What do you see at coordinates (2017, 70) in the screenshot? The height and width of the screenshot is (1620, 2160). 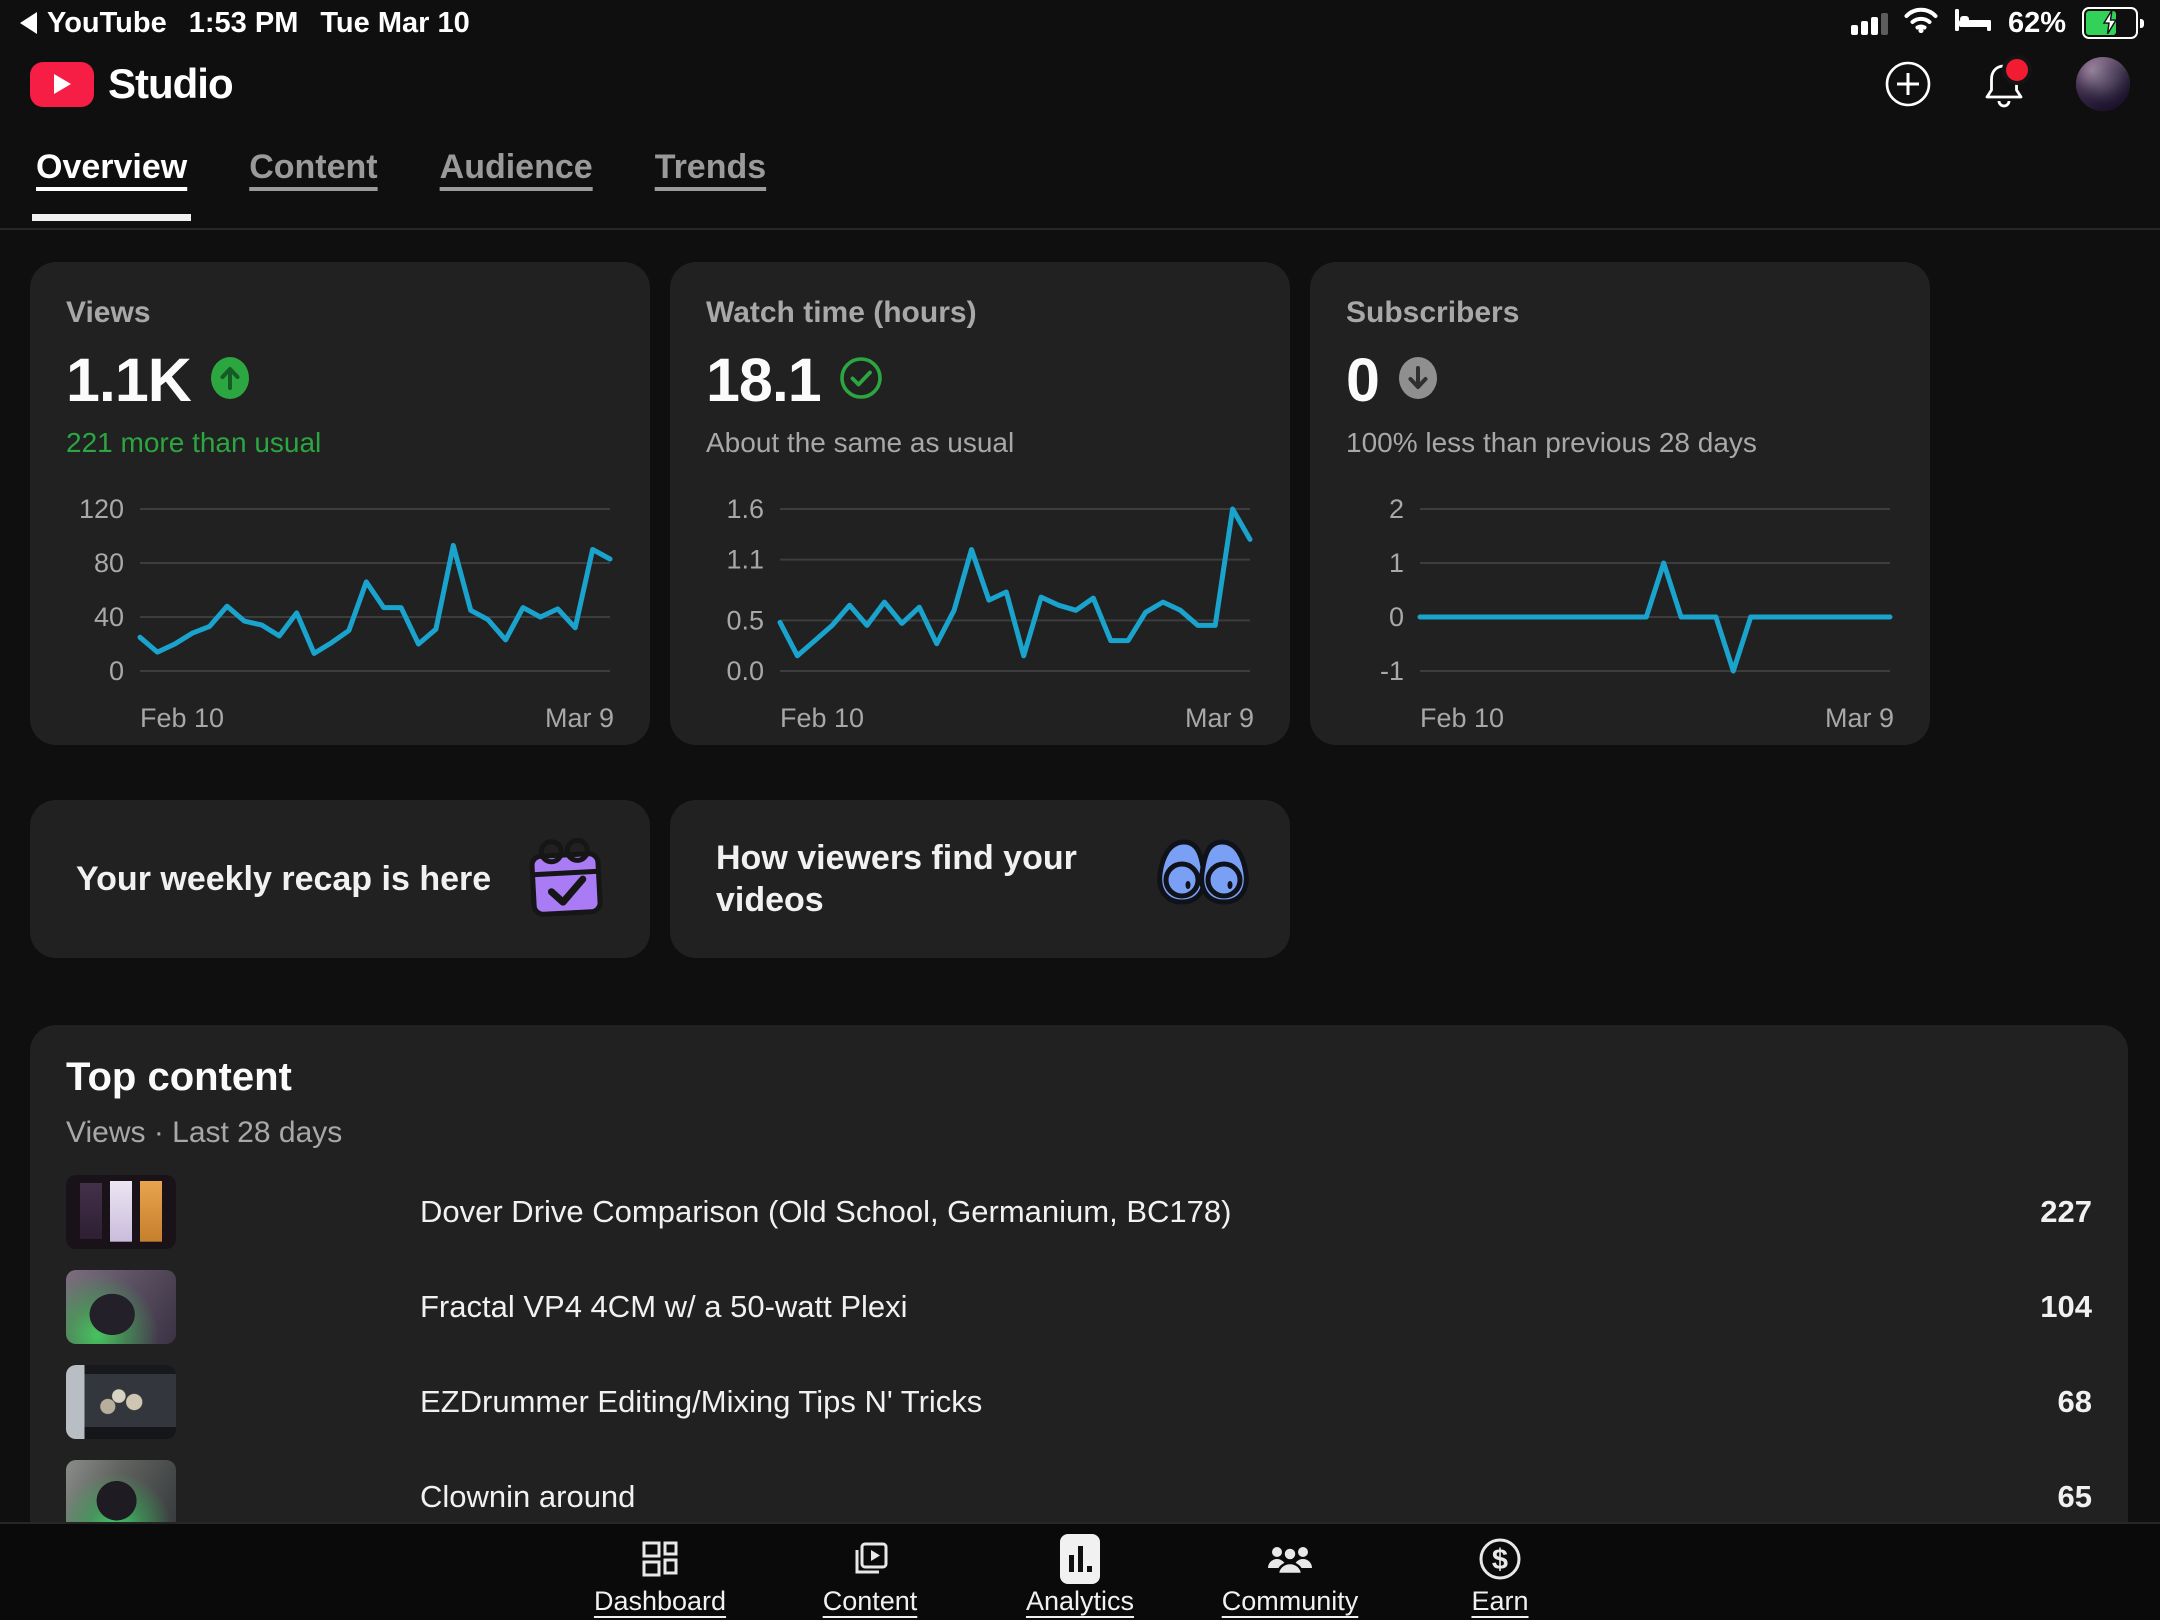 I see `notification-badge` at bounding box center [2017, 70].